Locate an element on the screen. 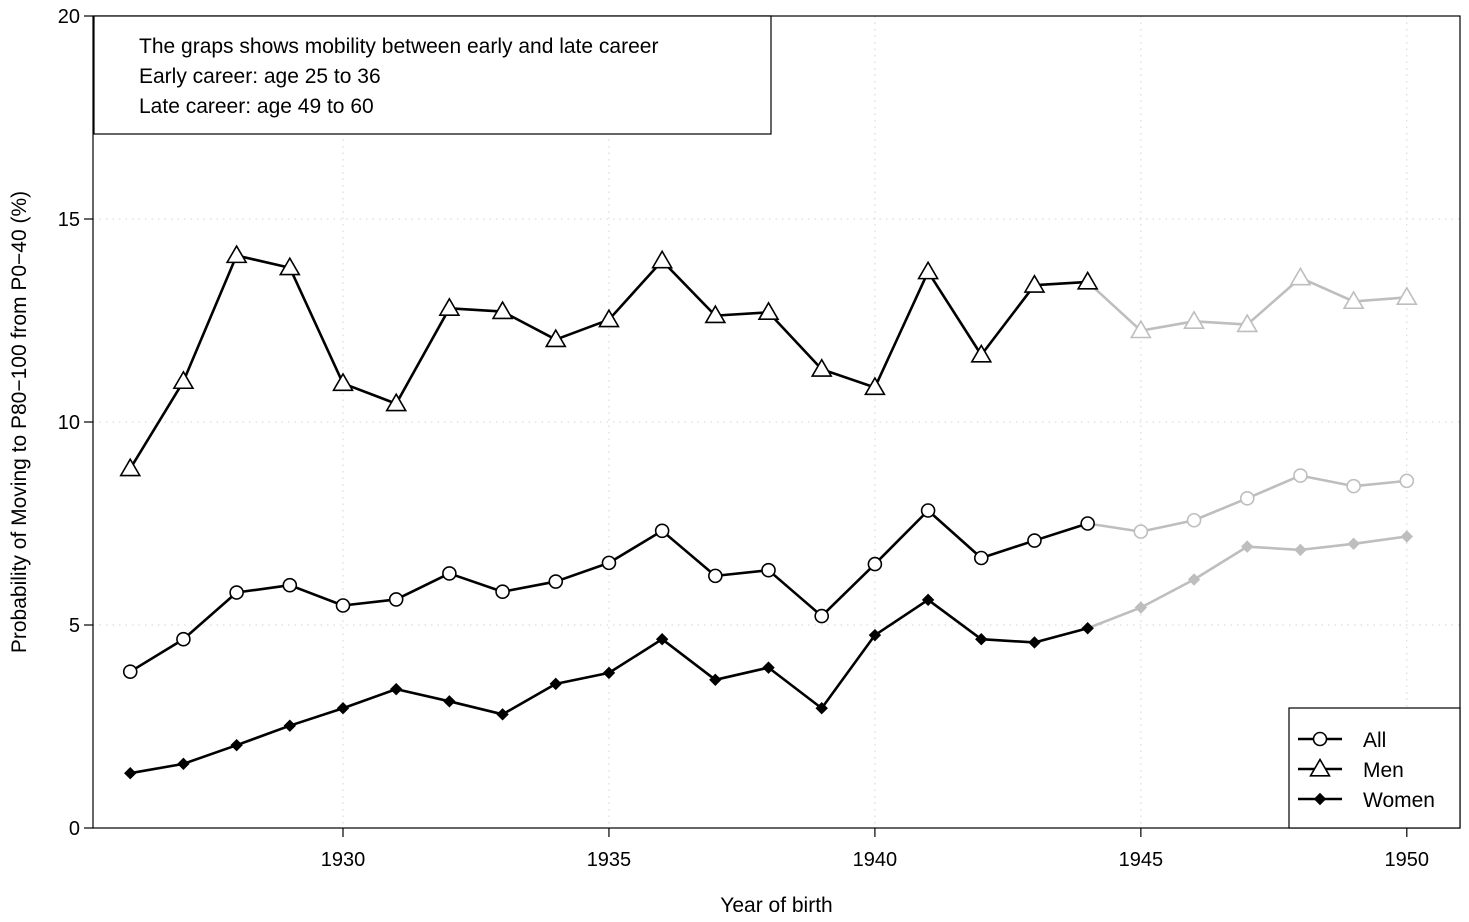 This screenshot has height=922, width=1469. x-tick-label: 1930 is located at coordinates (343, 860).